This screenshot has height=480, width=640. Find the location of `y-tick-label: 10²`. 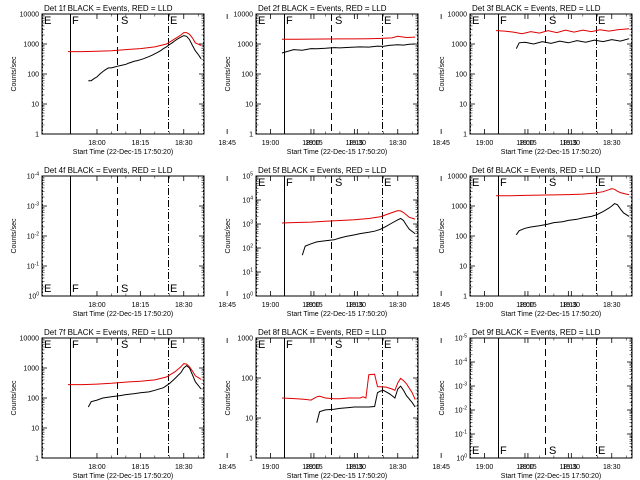

y-tick-label: 10² is located at coordinates (247, 248).